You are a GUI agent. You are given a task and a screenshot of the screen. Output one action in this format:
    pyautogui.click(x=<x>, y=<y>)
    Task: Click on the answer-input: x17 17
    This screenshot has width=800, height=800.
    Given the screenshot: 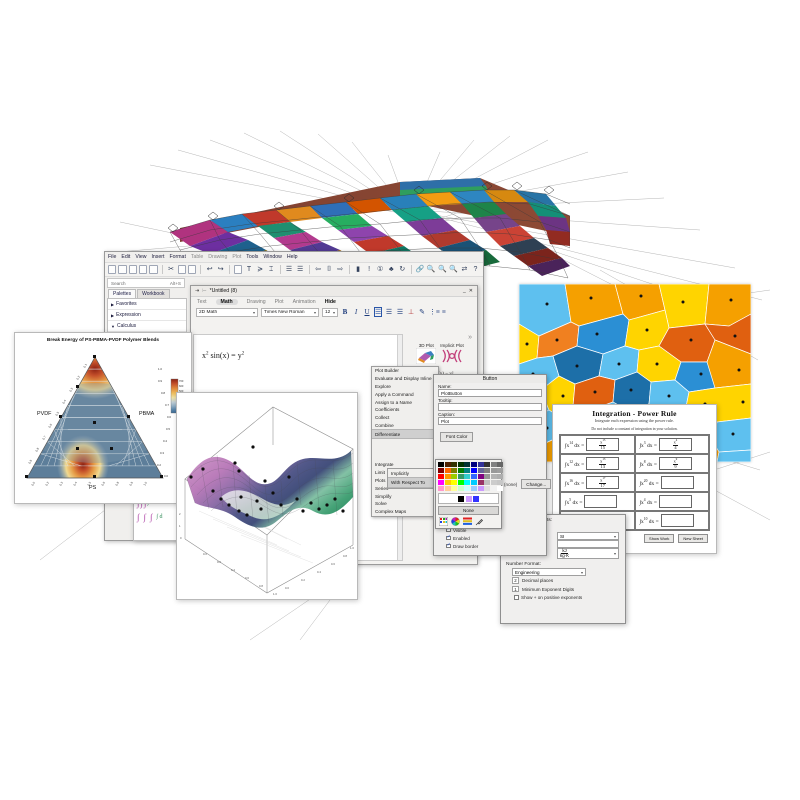 What is the action you would take?
    pyautogui.click(x=603, y=482)
    